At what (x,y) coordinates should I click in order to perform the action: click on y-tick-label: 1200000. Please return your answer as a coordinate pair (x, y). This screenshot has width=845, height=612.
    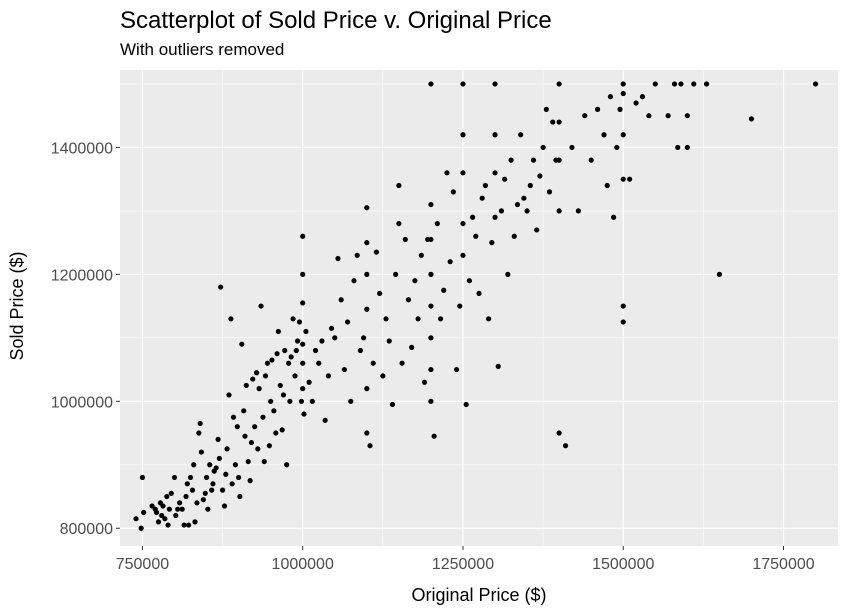
    Looking at the image, I should click on (82, 275).